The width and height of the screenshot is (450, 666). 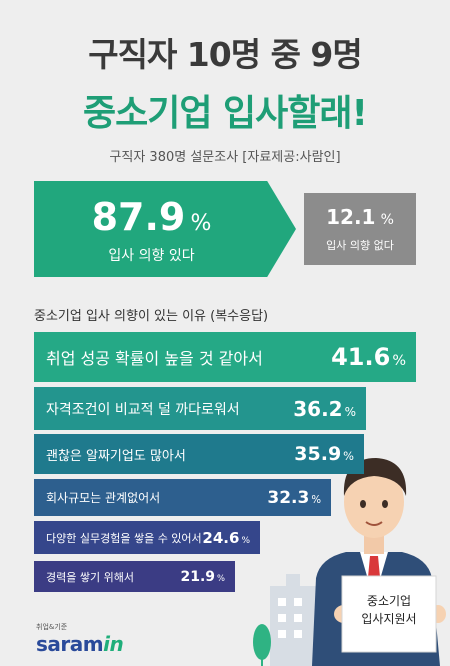 I want to click on no-percent-symbol: %, so click(x=387, y=220).